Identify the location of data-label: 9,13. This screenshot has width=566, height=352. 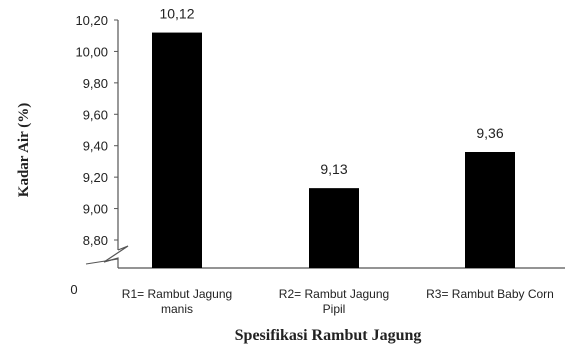
(333, 169).